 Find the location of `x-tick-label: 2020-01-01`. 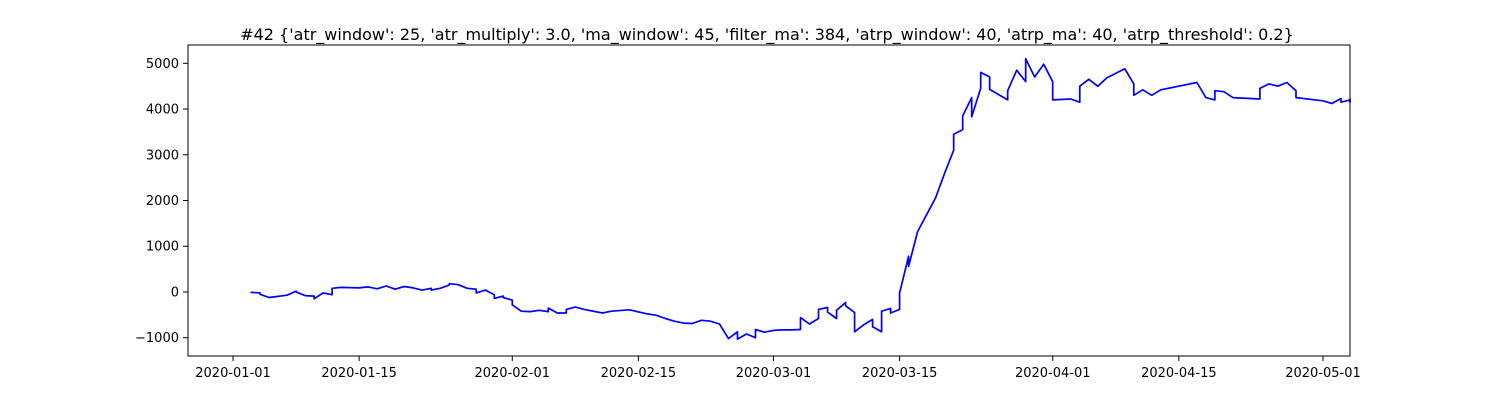

x-tick-label: 2020-01-01 is located at coordinates (233, 373).